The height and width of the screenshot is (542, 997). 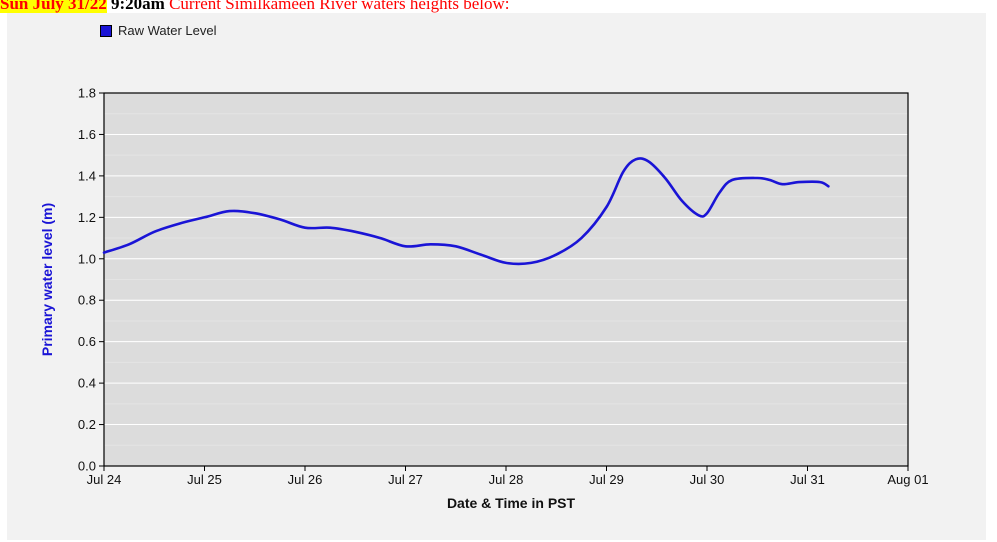 I want to click on y-tick-label: 0.8, so click(x=87, y=300).